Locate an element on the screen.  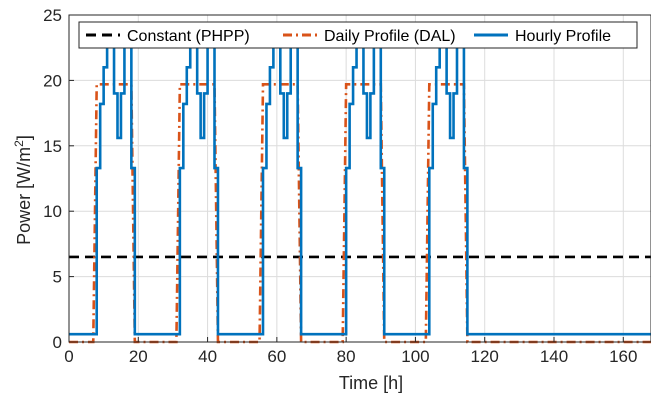
x-tick-label-5: 100 is located at coordinates (415, 356).